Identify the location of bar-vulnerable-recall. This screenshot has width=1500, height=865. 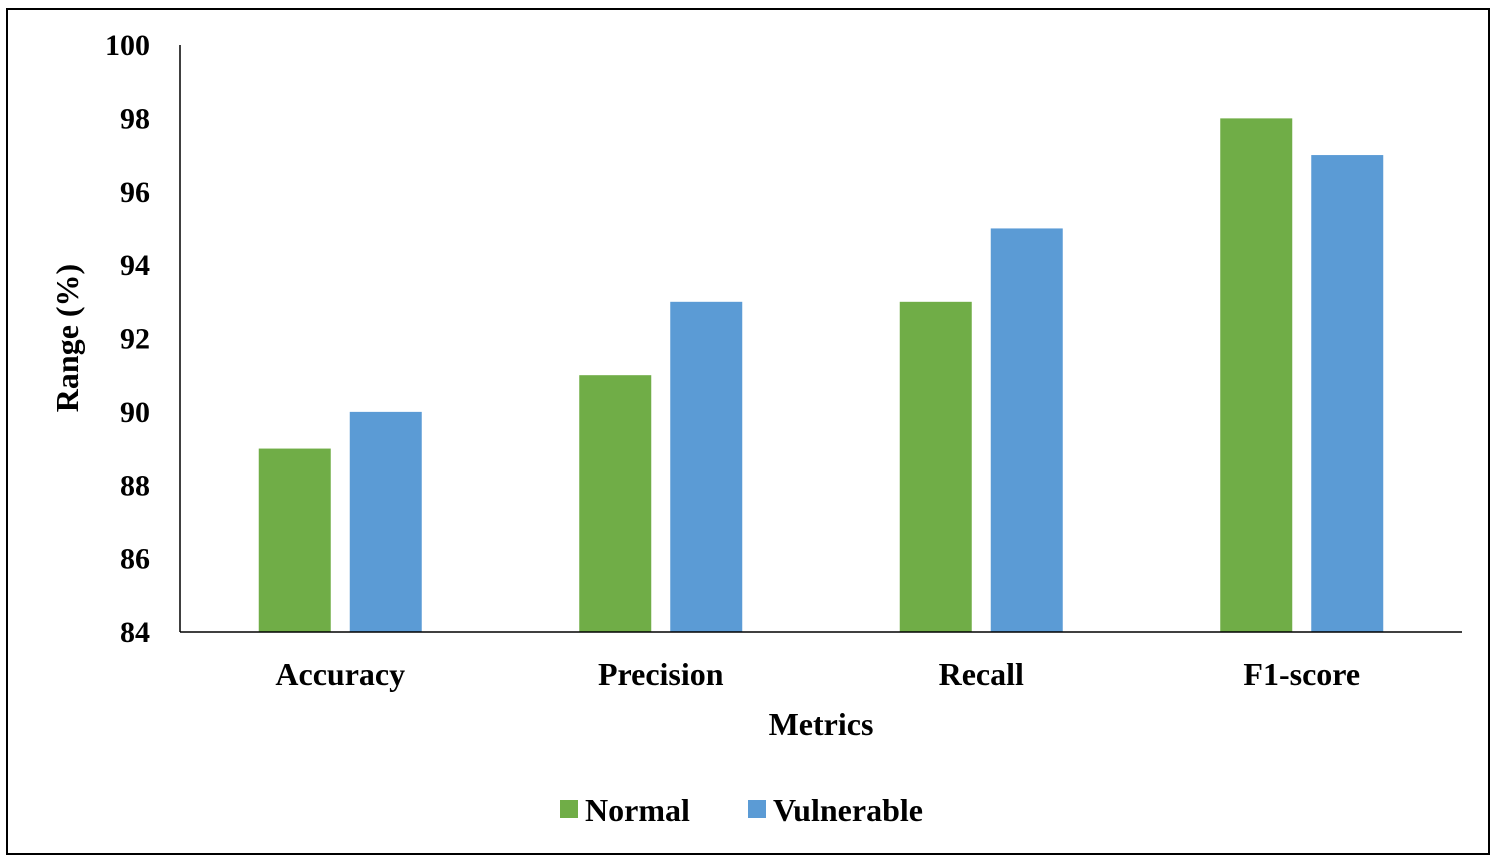
(1026, 430).